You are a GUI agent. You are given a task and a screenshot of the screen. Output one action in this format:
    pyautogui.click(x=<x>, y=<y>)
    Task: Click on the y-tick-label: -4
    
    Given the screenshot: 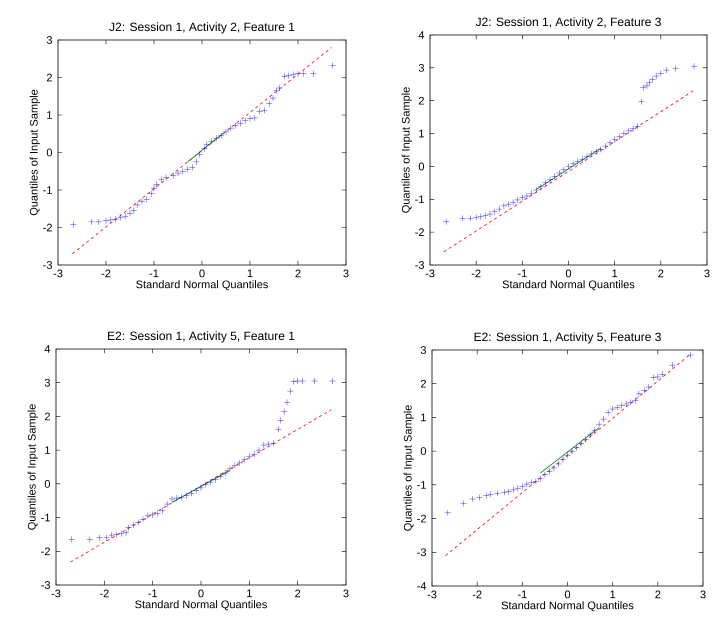 What is the action you would take?
    pyautogui.click(x=421, y=586)
    